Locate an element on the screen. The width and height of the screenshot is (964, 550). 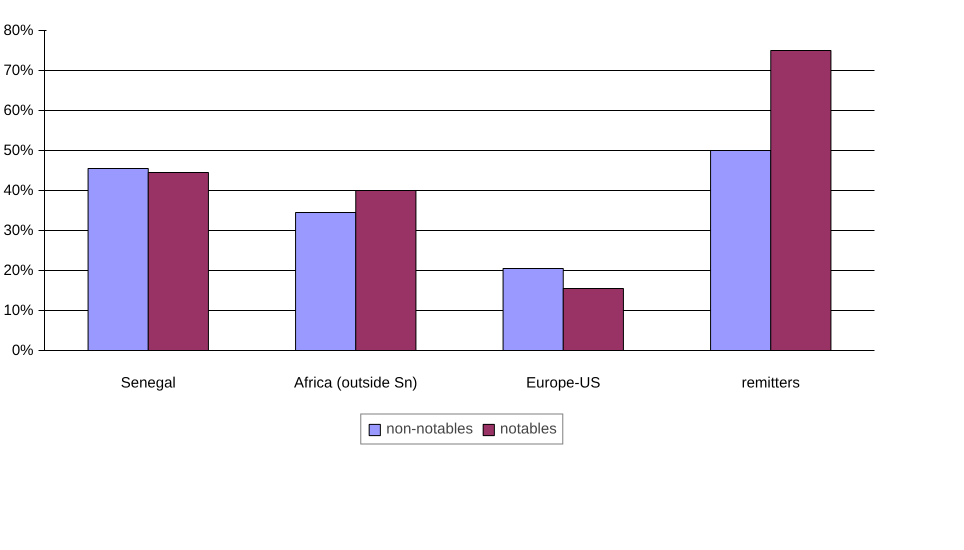
x-tick-label: Senegal is located at coordinates (148, 383).